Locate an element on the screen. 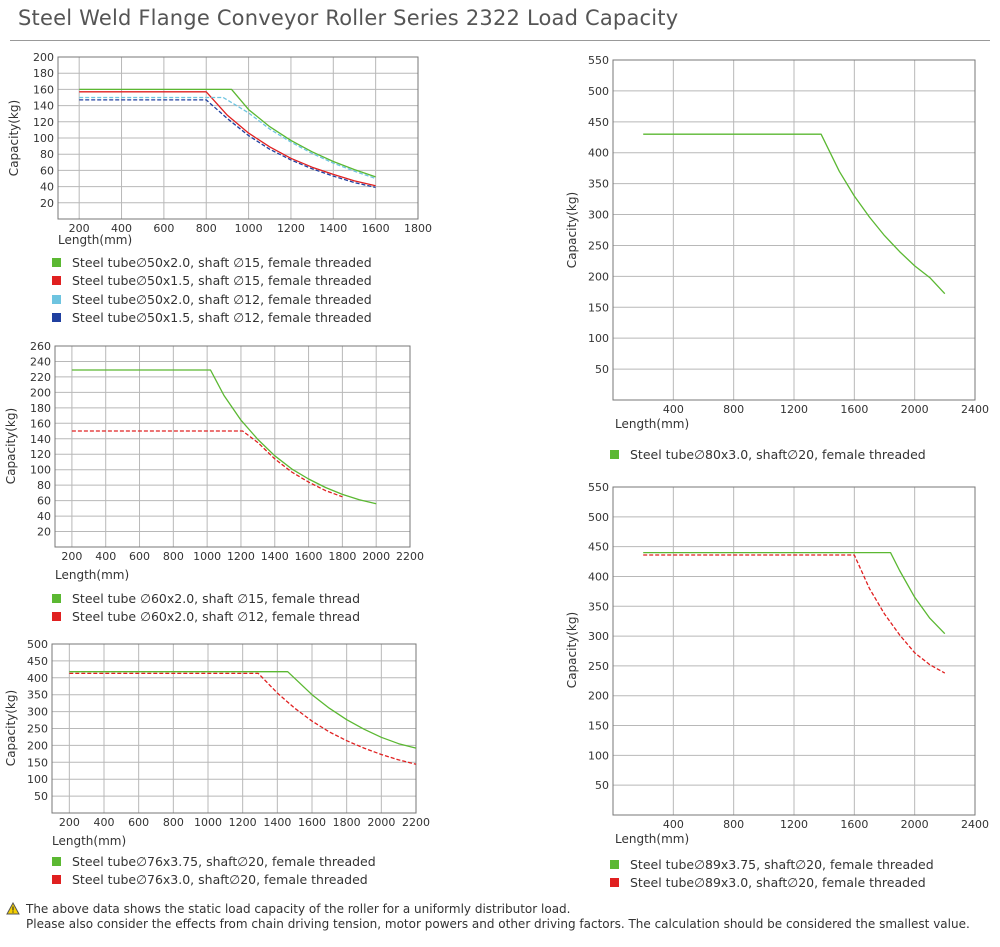 The image size is (1000, 947). y-tick-label: 200 is located at coordinates (43, 57).